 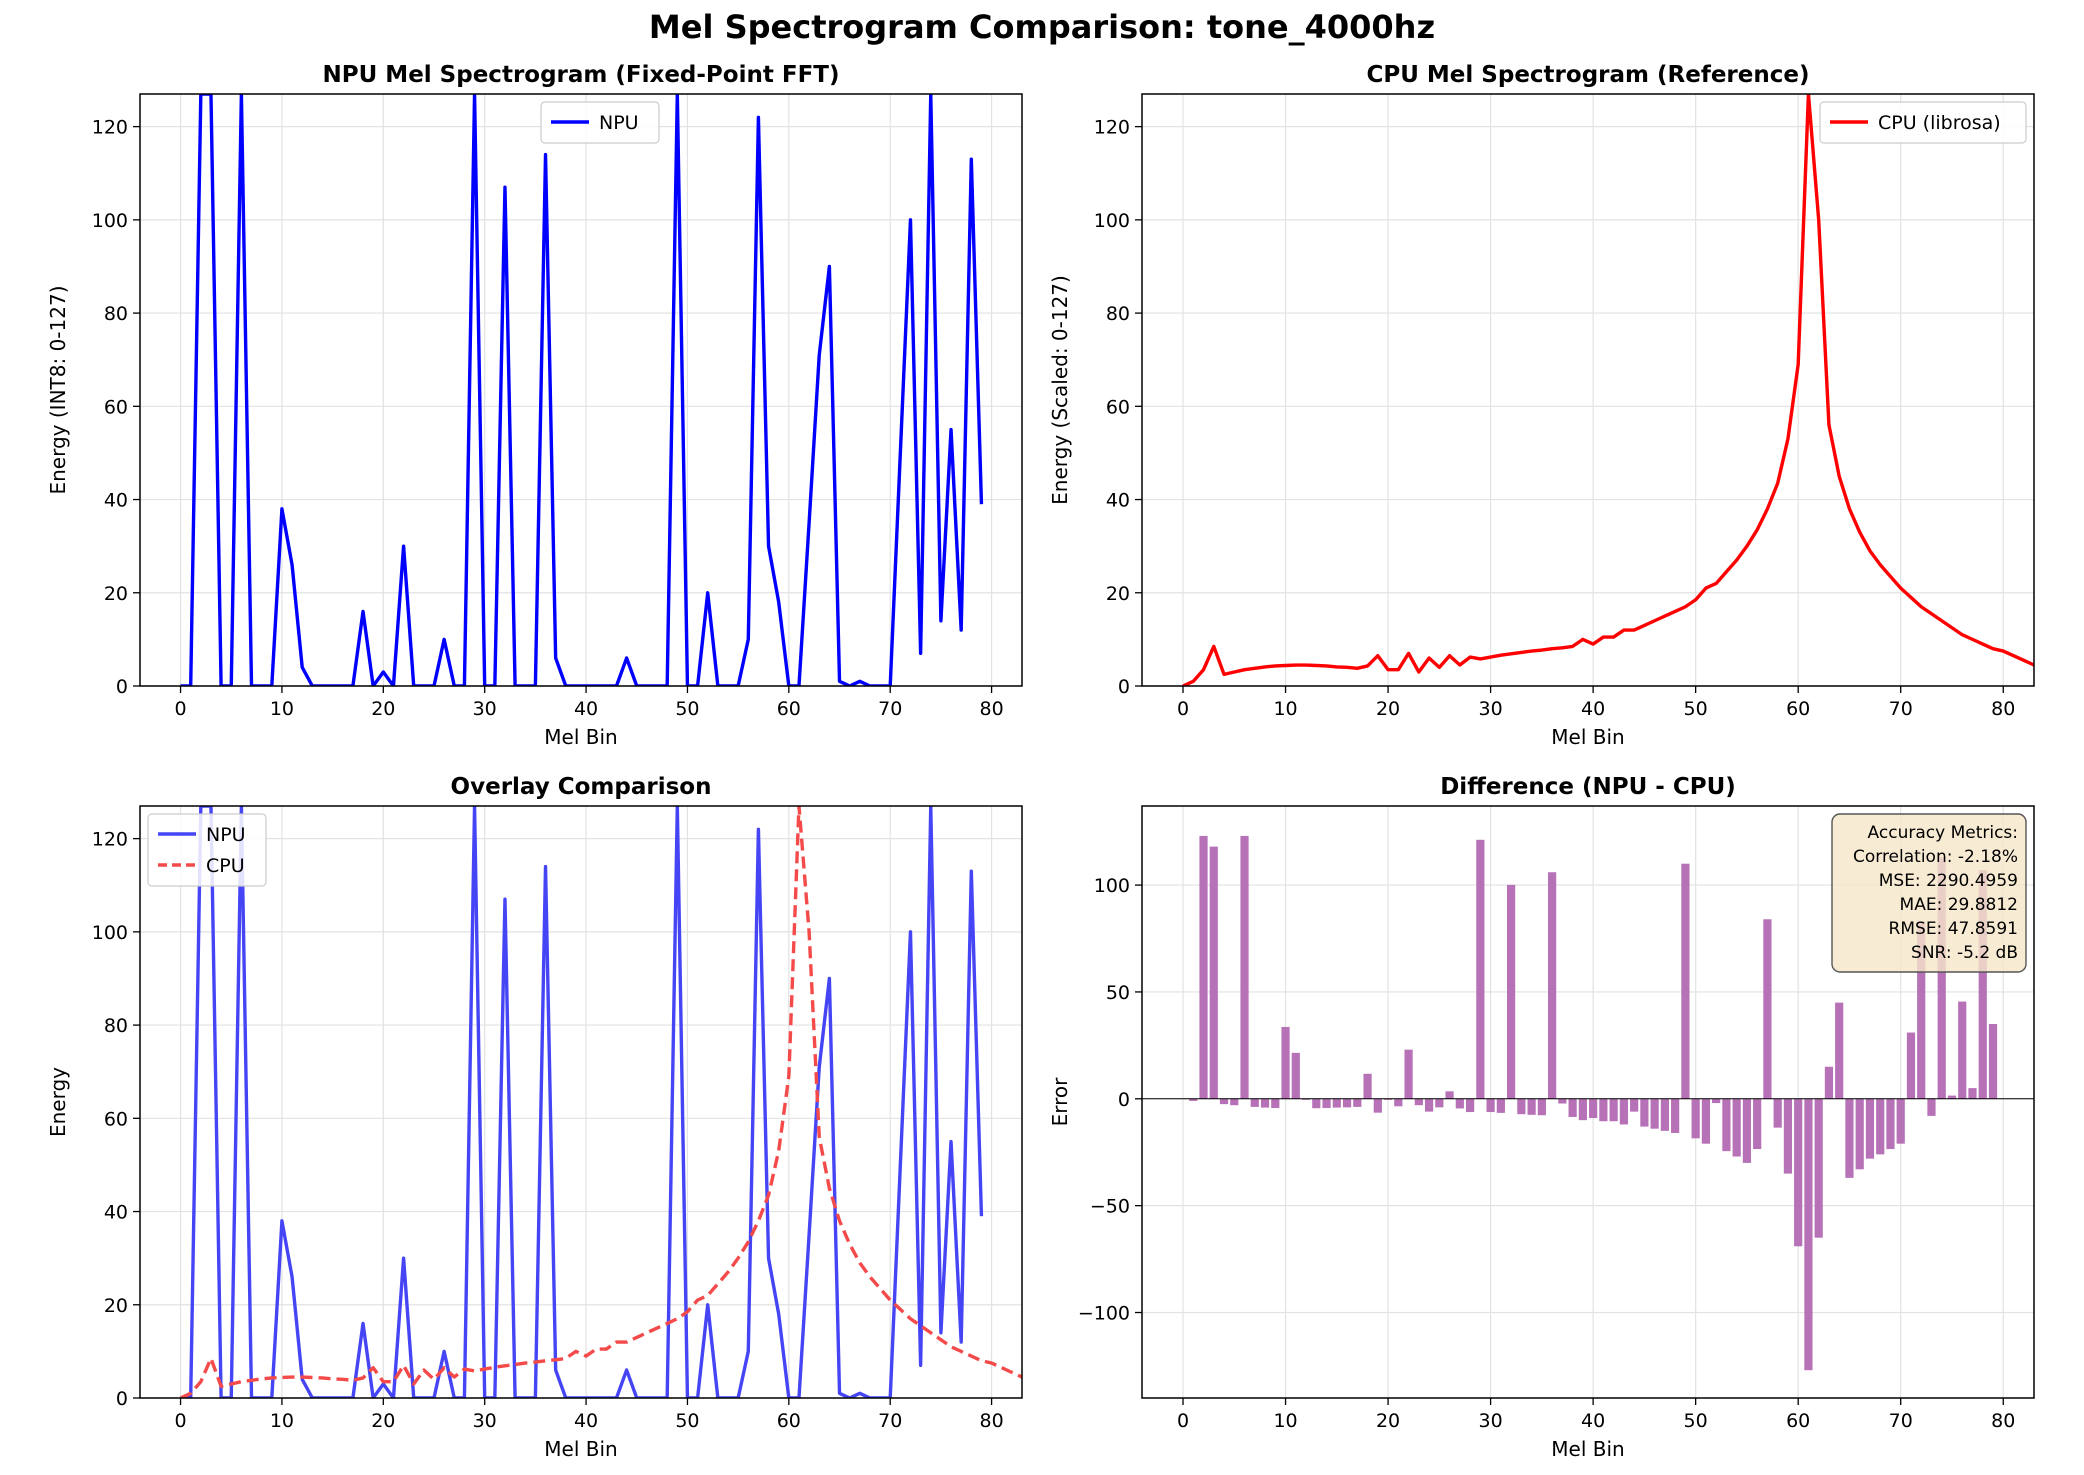 I want to click on x-tick-label: 0, so click(x=181, y=709).